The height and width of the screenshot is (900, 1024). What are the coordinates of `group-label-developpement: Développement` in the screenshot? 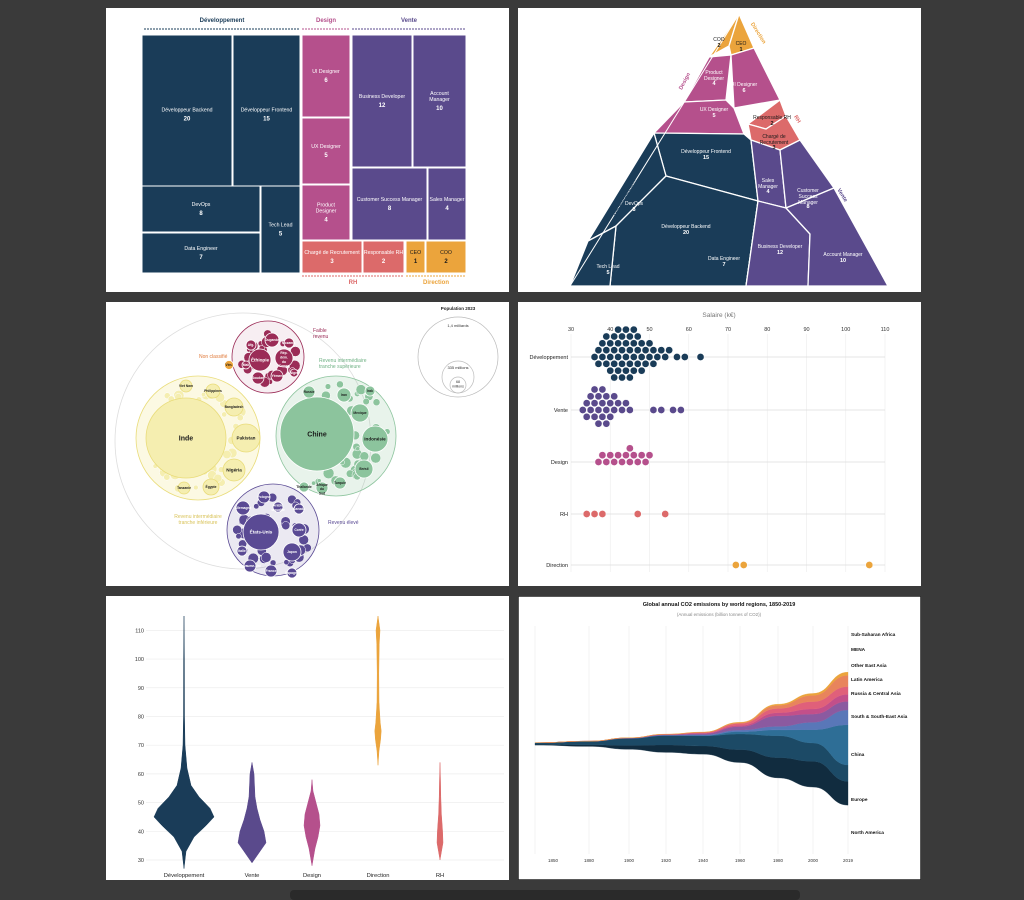 It's located at (222, 21).